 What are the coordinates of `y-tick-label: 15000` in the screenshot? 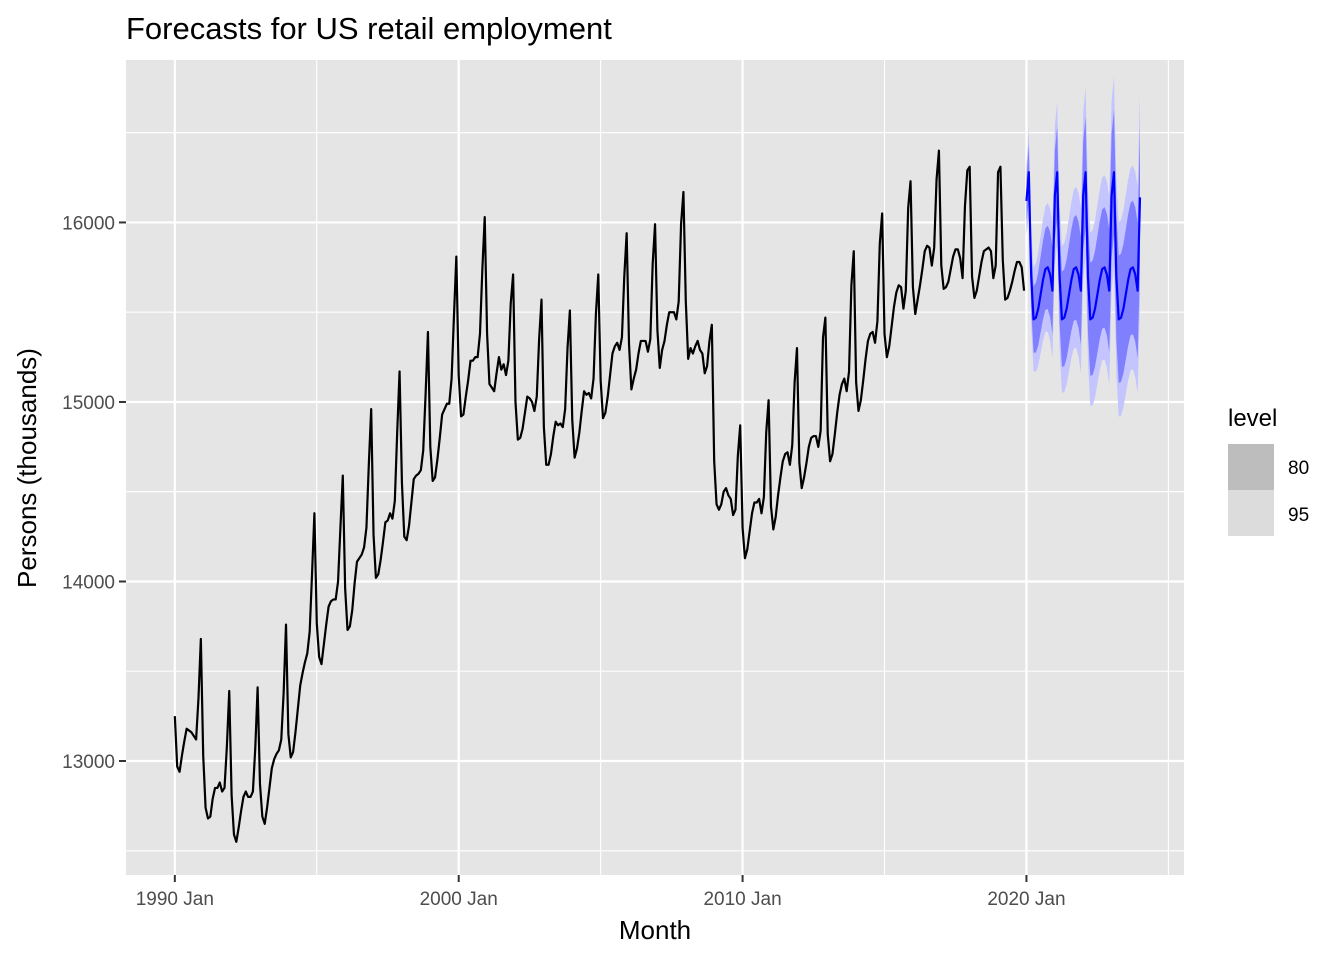 It's located at (88, 403).